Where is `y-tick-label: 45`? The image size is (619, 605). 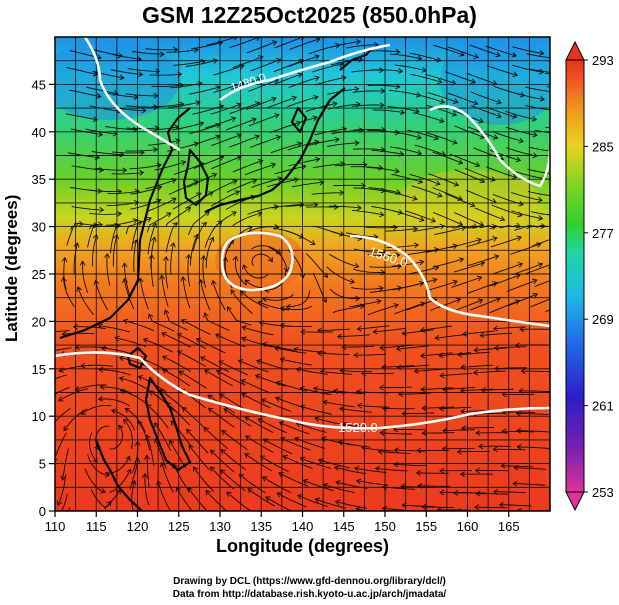 y-tick-label: 45 is located at coordinates (39, 84).